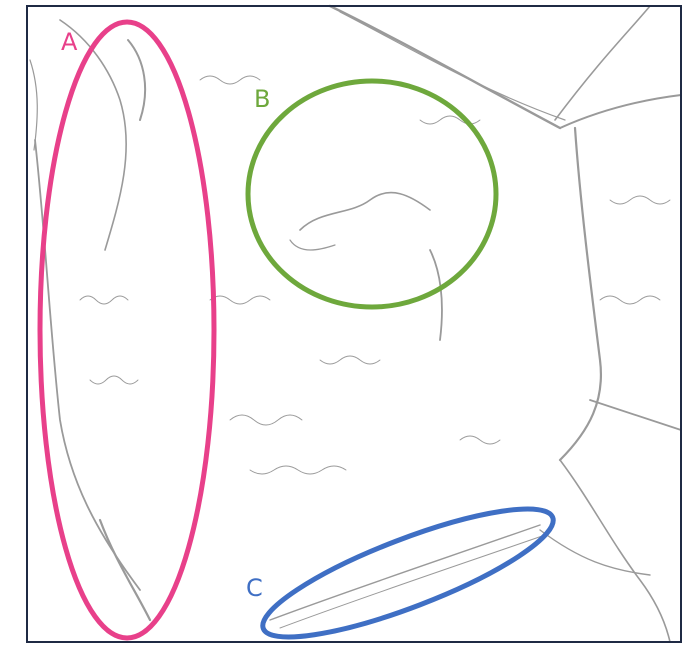  I want to click on region-a-label: A, so click(69, 42).